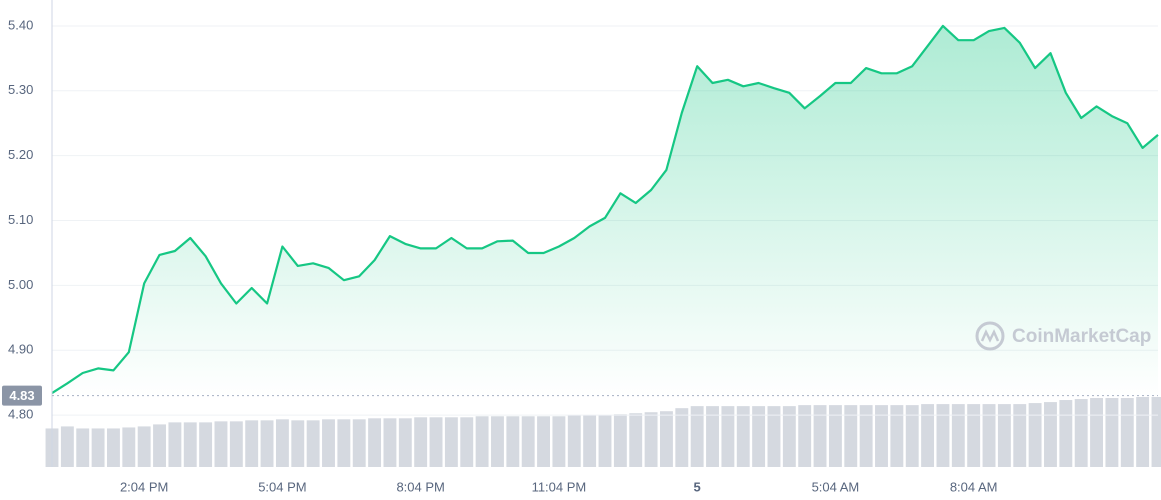 This screenshot has height=500, width=1161. I want to click on y-tick-label: 5.10, so click(20, 219).